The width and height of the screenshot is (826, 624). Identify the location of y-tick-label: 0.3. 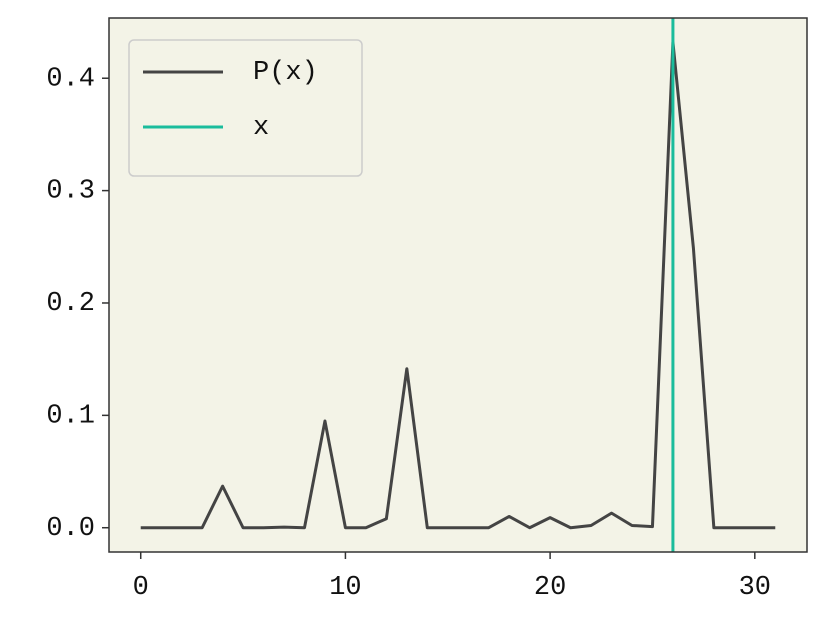
(70, 192).